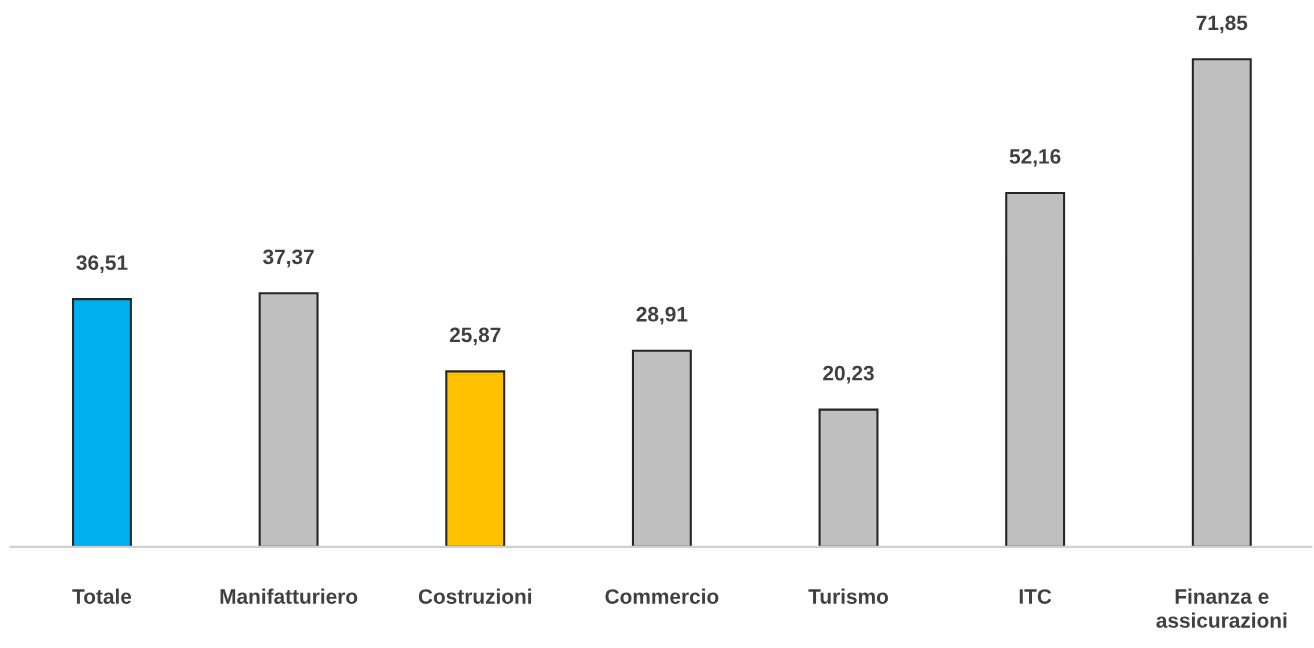 This screenshot has height=648, width=1314. What do you see at coordinates (1035, 596) in the screenshot?
I see `x-tick-label: ITC` at bounding box center [1035, 596].